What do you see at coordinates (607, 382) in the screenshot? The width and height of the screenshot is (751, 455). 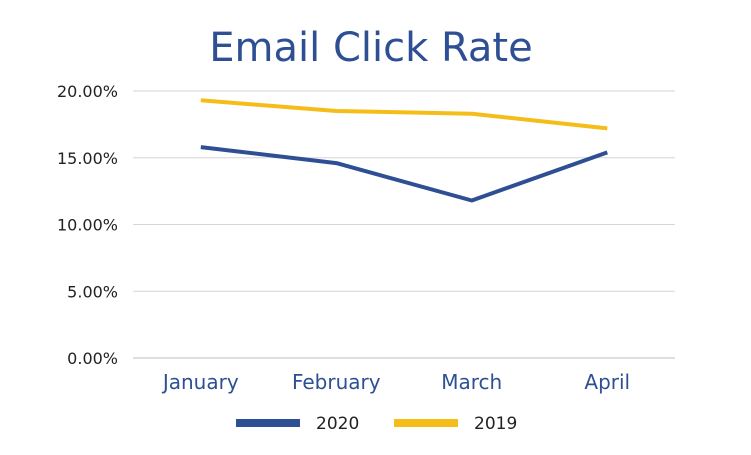 I see `x-category-label: April` at bounding box center [607, 382].